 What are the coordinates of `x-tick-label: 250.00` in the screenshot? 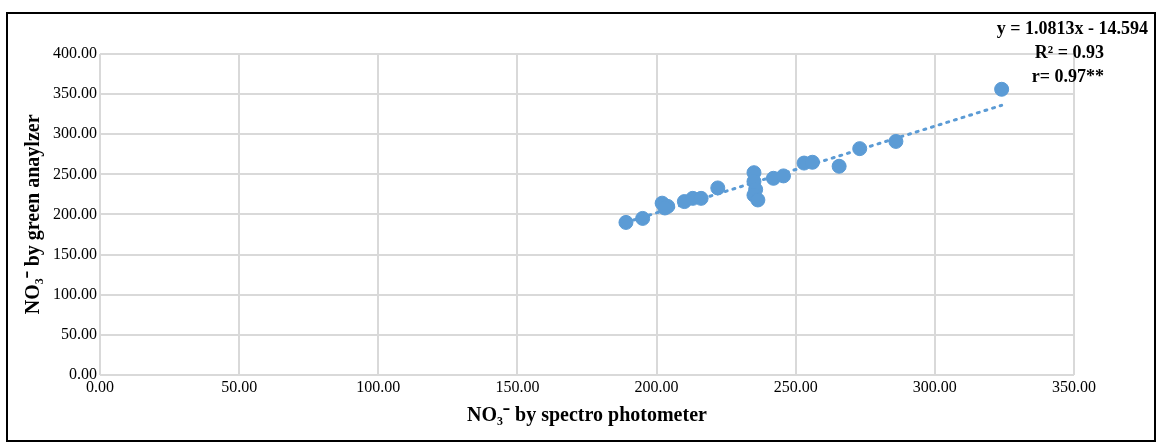 It's located at (795, 386).